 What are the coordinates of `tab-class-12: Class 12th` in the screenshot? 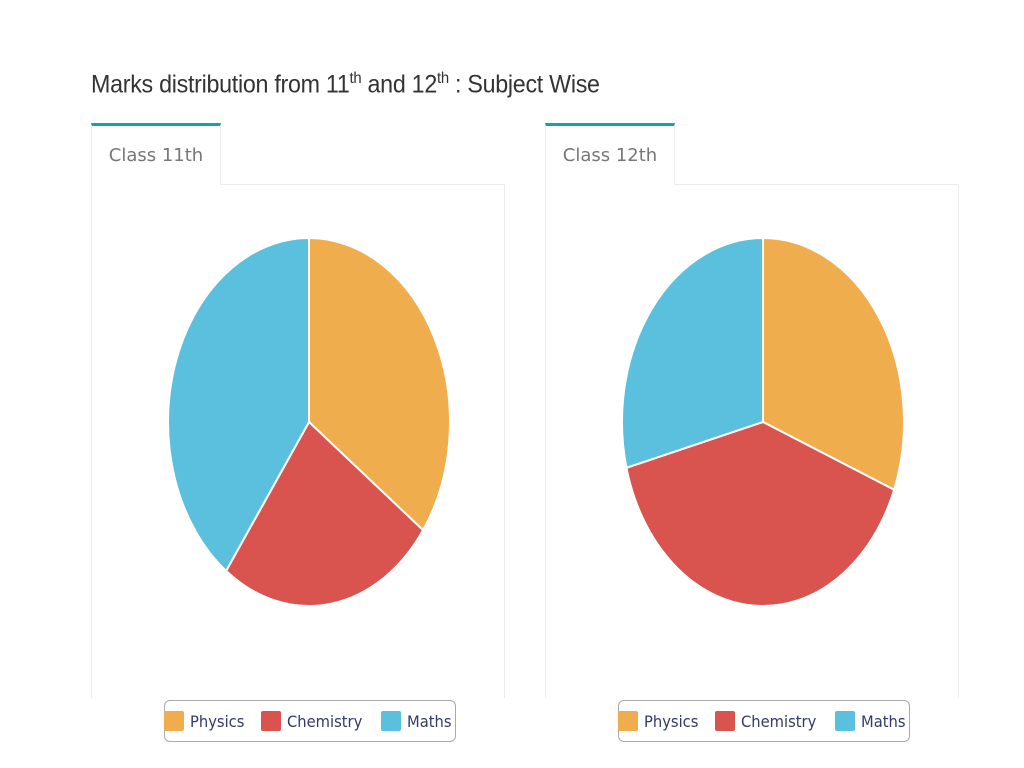 It's located at (610, 154).